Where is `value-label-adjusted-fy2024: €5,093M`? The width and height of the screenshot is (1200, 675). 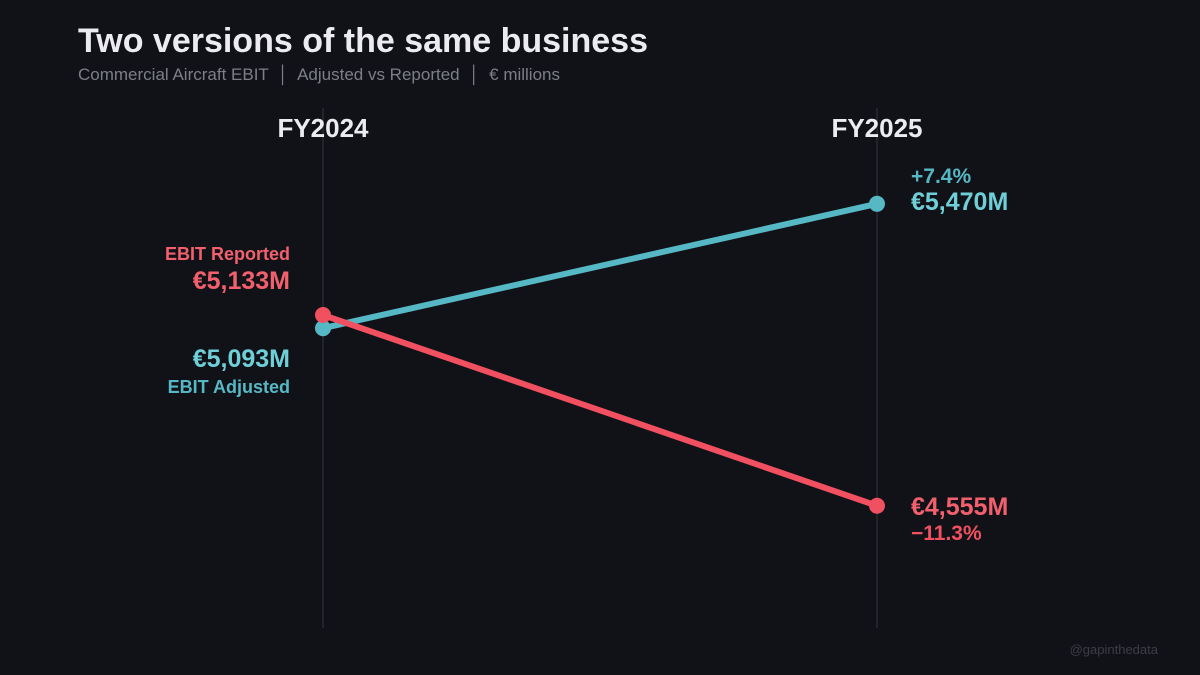
value-label-adjusted-fy2024: €5,093M is located at coordinates (241, 359).